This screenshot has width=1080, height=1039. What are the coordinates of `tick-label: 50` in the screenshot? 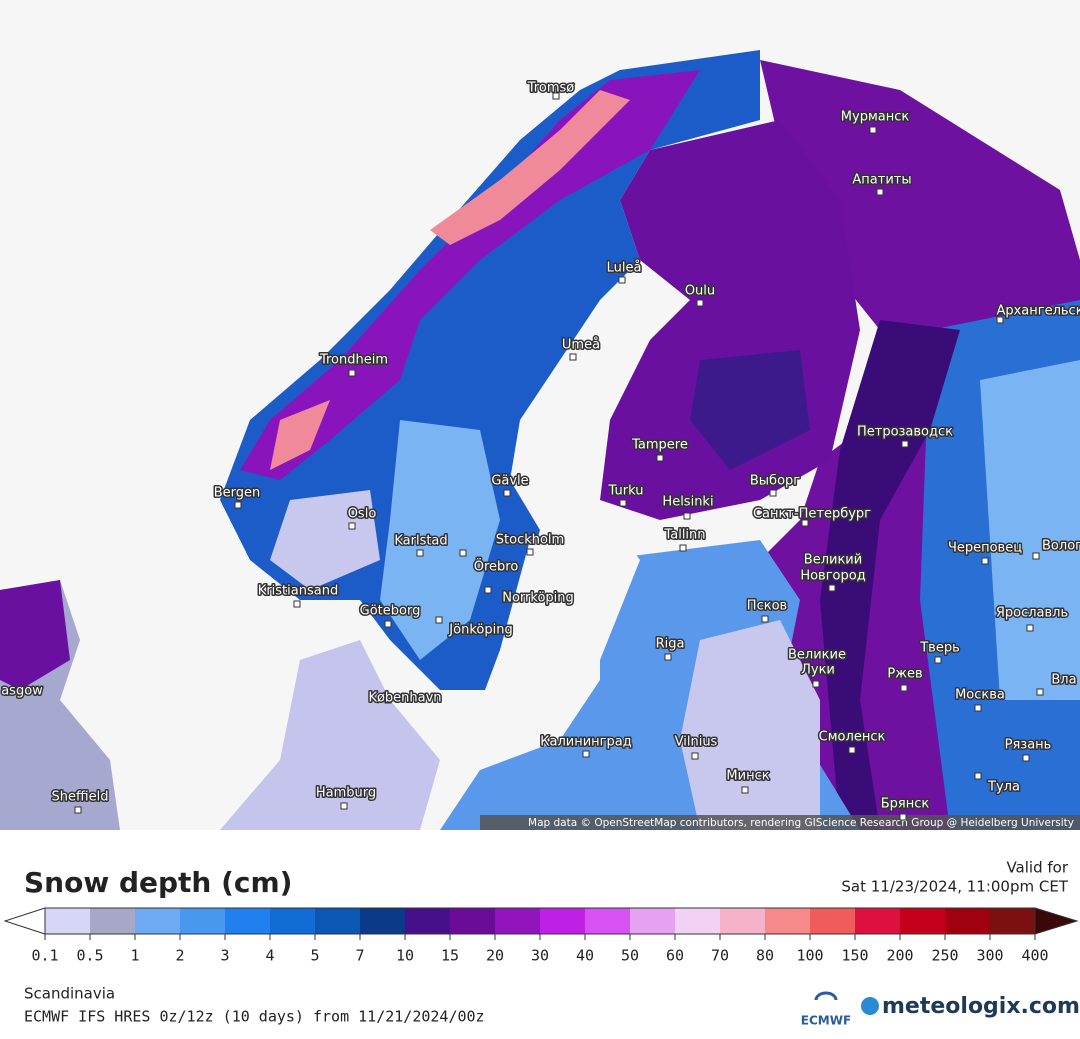 It's located at (630, 956).